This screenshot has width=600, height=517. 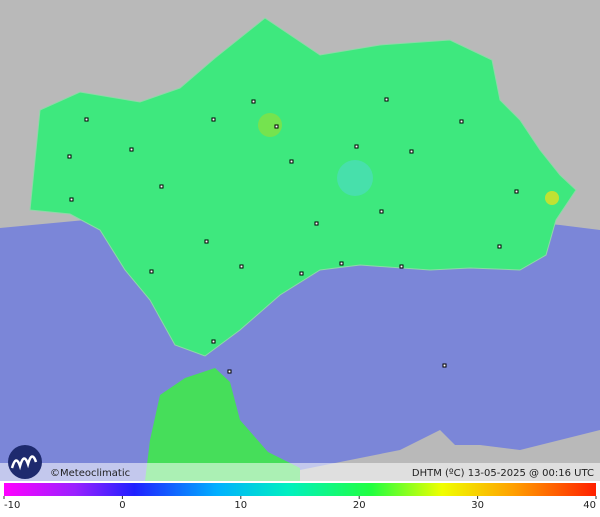 I want to click on tick-label: 0, so click(x=122, y=505).